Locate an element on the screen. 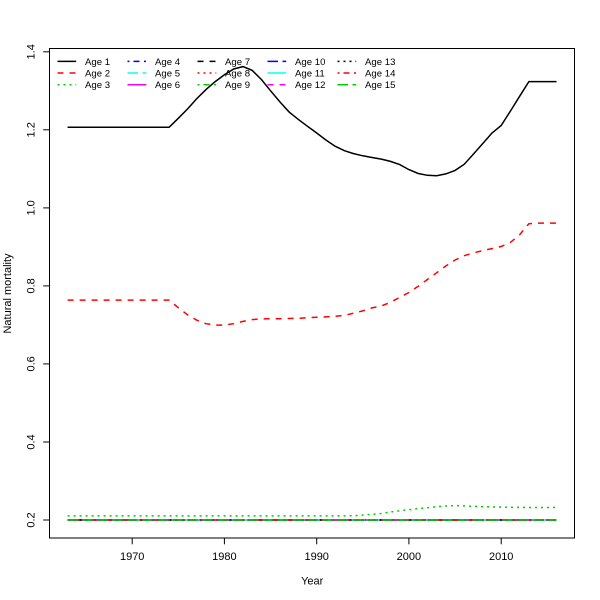  svg-text: Age 8 is located at coordinates (237, 73).